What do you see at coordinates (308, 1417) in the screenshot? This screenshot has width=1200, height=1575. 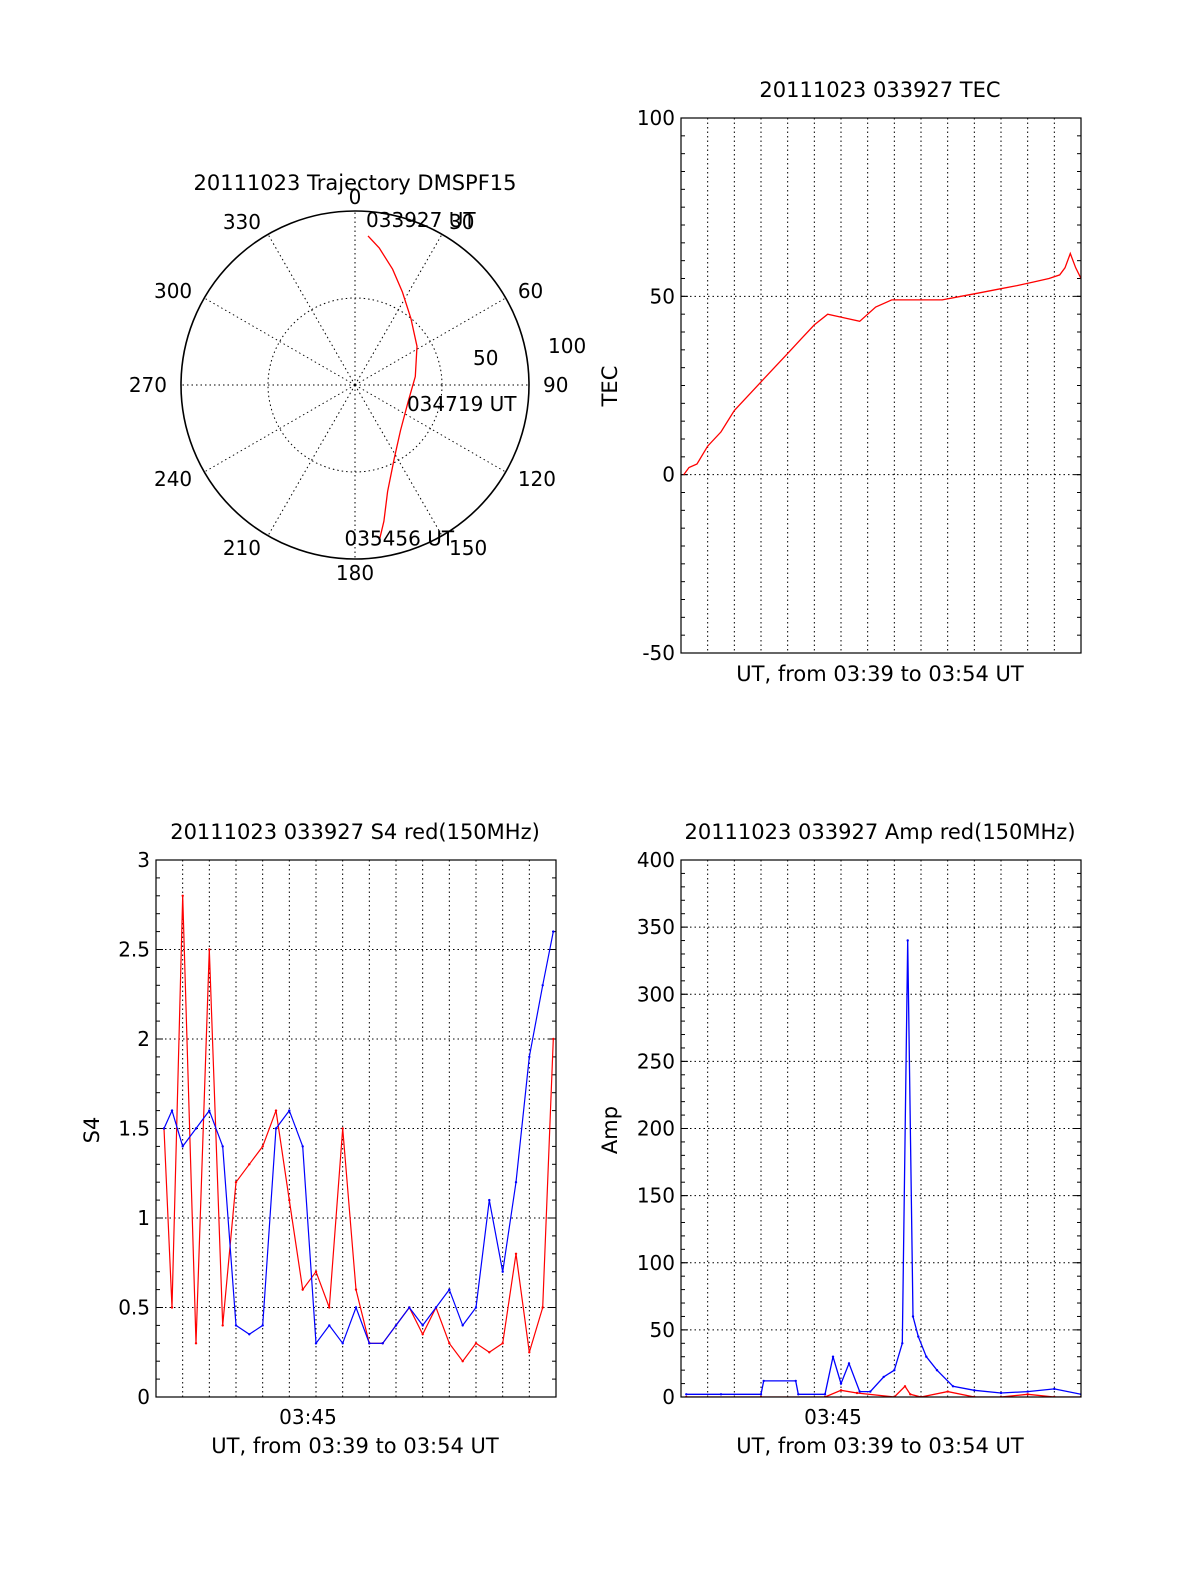 I see `s4-x-tick-label: 03:45` at bounding box center [308, 1417].